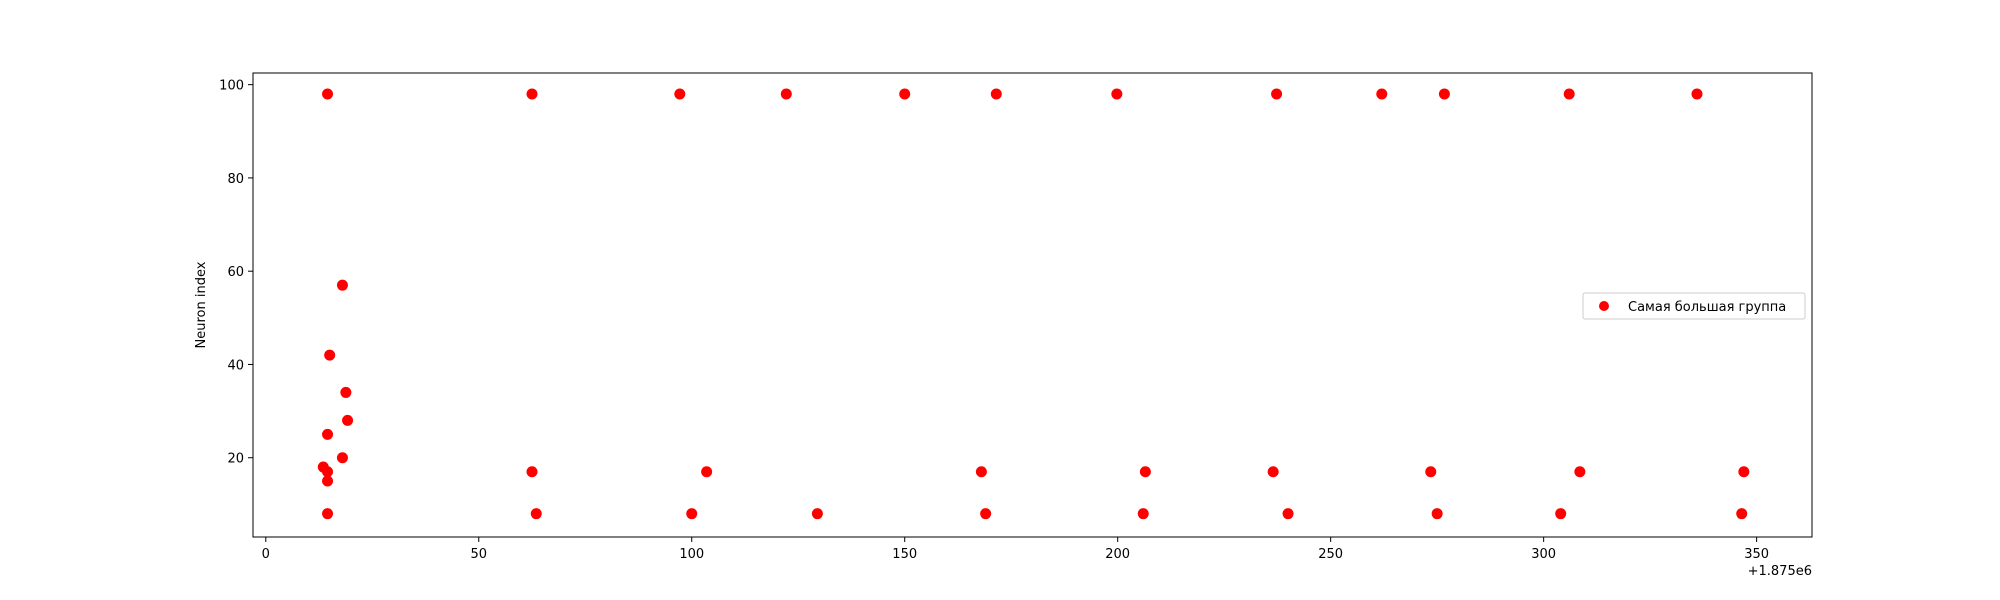  What do you see at coordinates (1780, 571) in the screenshot?
I see `x-axis-offset-label: +1.875e6` at bounding box center [1780, 571].